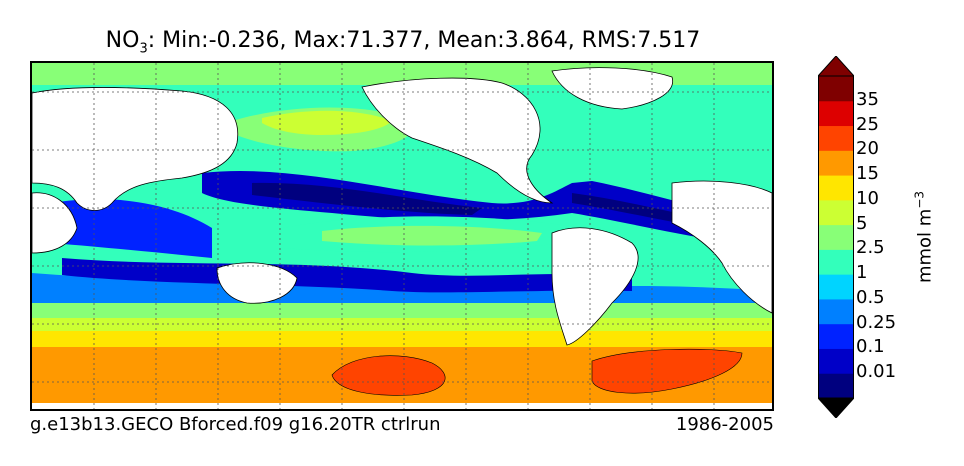  Describe the element at coordinates (595, 286) in the screenshot. I see `land-south-america` at that location.